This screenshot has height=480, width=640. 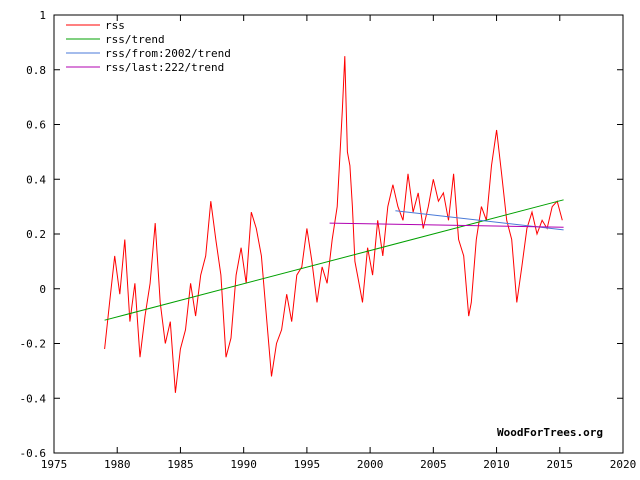 What do you see at coordinates (370, 464) in the screenshot?
I see `x-tick-label: 2000` at bounding box center [370, 464].